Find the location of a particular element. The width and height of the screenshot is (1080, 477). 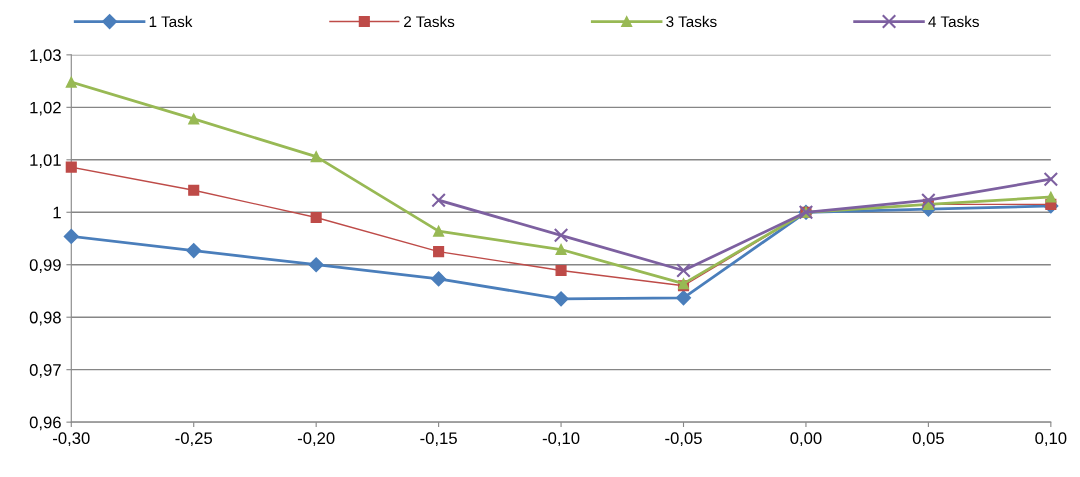

x-tick-label: -0,05 is located at coordinates (683, 439).